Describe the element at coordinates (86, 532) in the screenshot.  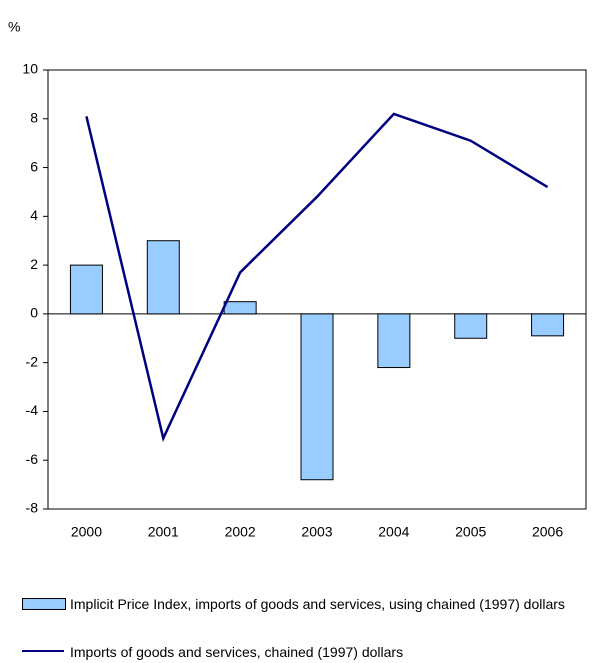
I see `x-tick-label: 2000` at that location.